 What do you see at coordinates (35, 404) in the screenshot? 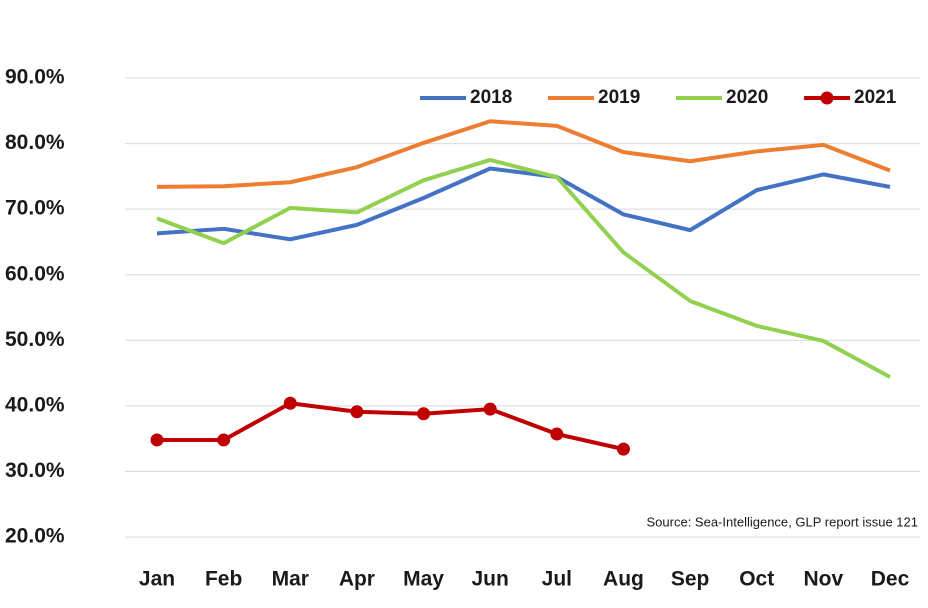
I see `y-tick-label: 40.0%` at bounding box center [35, 404].